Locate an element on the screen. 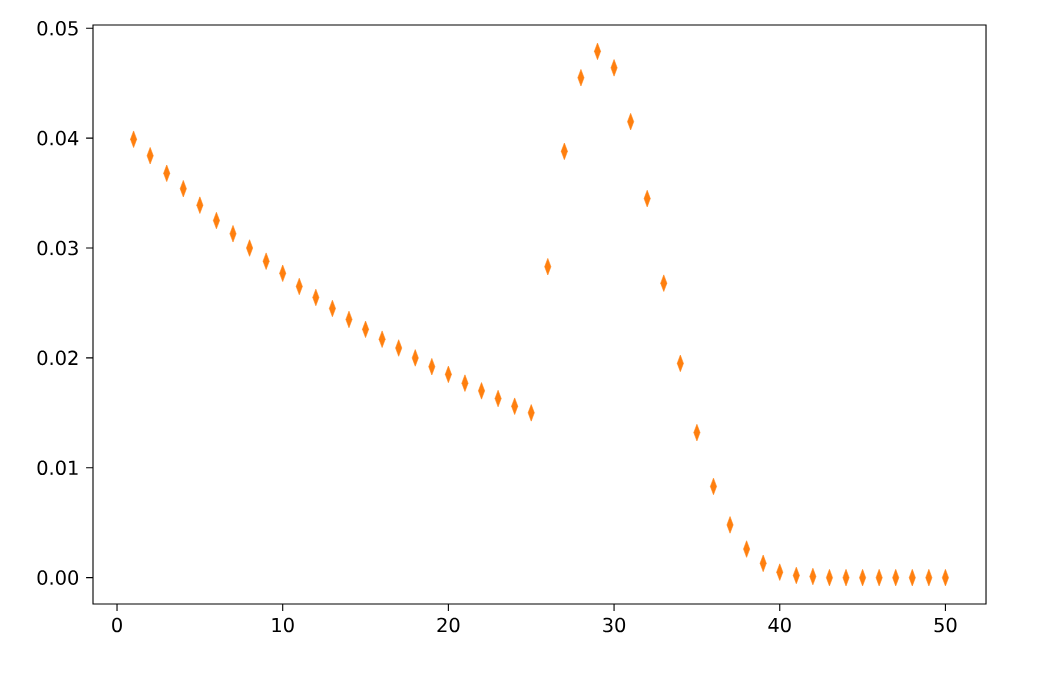 This screenshot has width=1038, height=674. x-tick-label: 10 is located at coordinates (283, 625).